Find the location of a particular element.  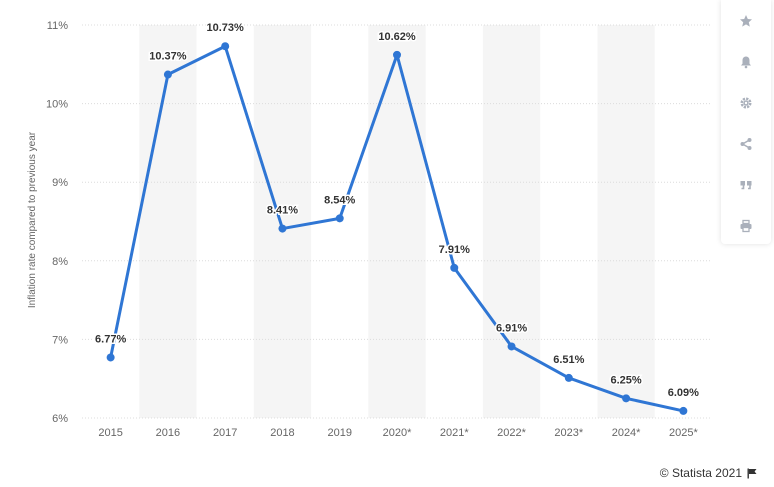

notification-button is located at coordinates (746, 61).